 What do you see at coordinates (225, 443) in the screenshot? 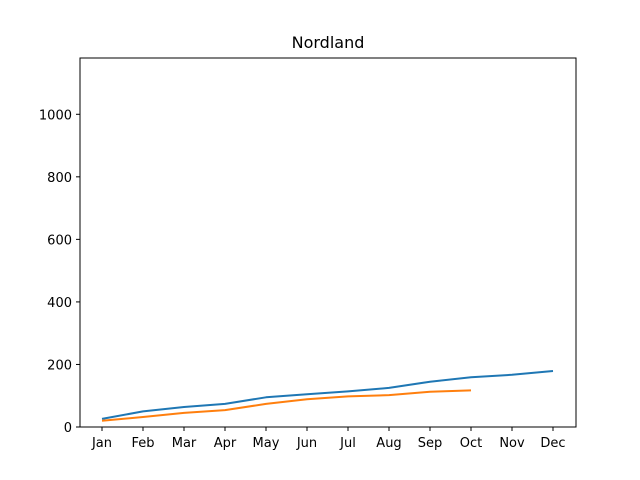
I see `x-tick-label-apr: Apr` at bounding box center [225, 443].